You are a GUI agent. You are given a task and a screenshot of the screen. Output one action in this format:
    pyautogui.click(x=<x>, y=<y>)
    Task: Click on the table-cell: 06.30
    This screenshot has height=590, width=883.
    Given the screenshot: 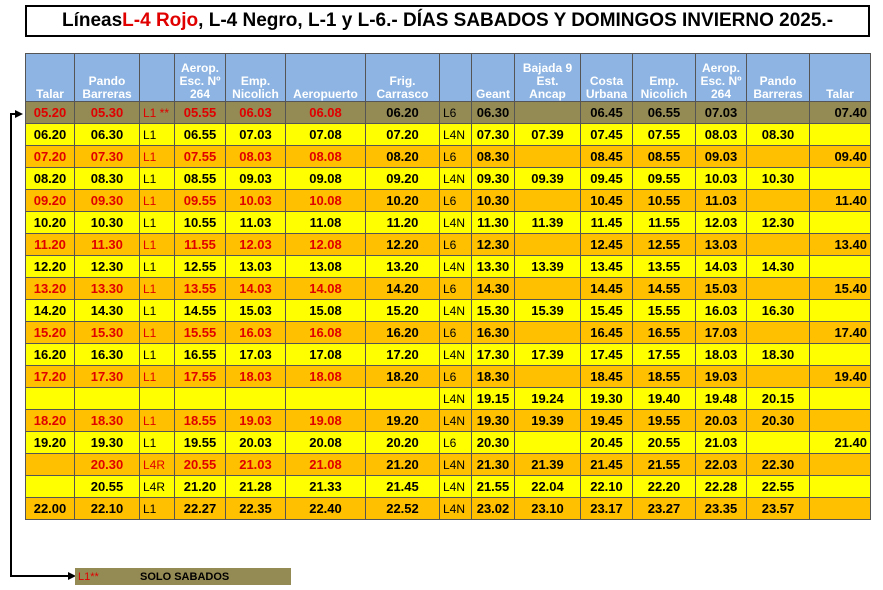 What is the action you would take?
    pyautogui.click(x=493, y=112)
    